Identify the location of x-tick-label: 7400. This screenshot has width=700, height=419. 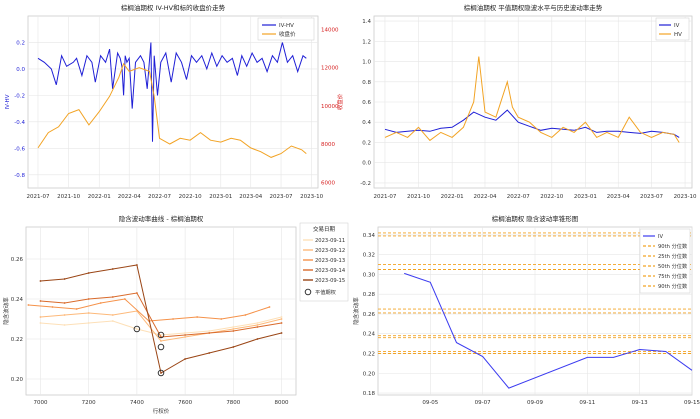
(137, 403).